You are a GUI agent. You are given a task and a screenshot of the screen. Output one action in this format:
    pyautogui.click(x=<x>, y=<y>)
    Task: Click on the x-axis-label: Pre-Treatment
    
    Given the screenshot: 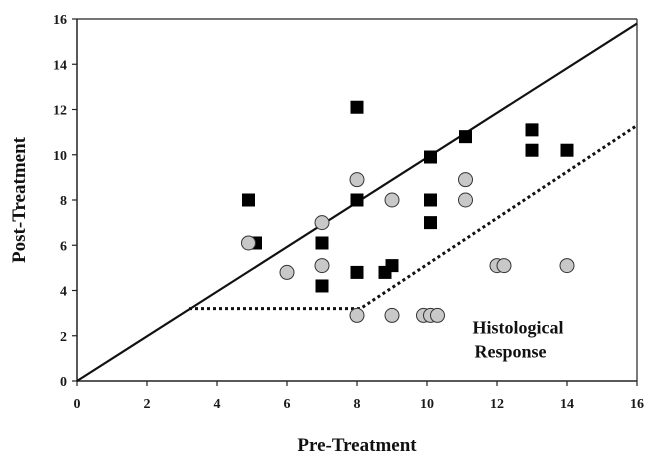 What is the action you would take?
    pyautogui.click(x=357, y=445)
    